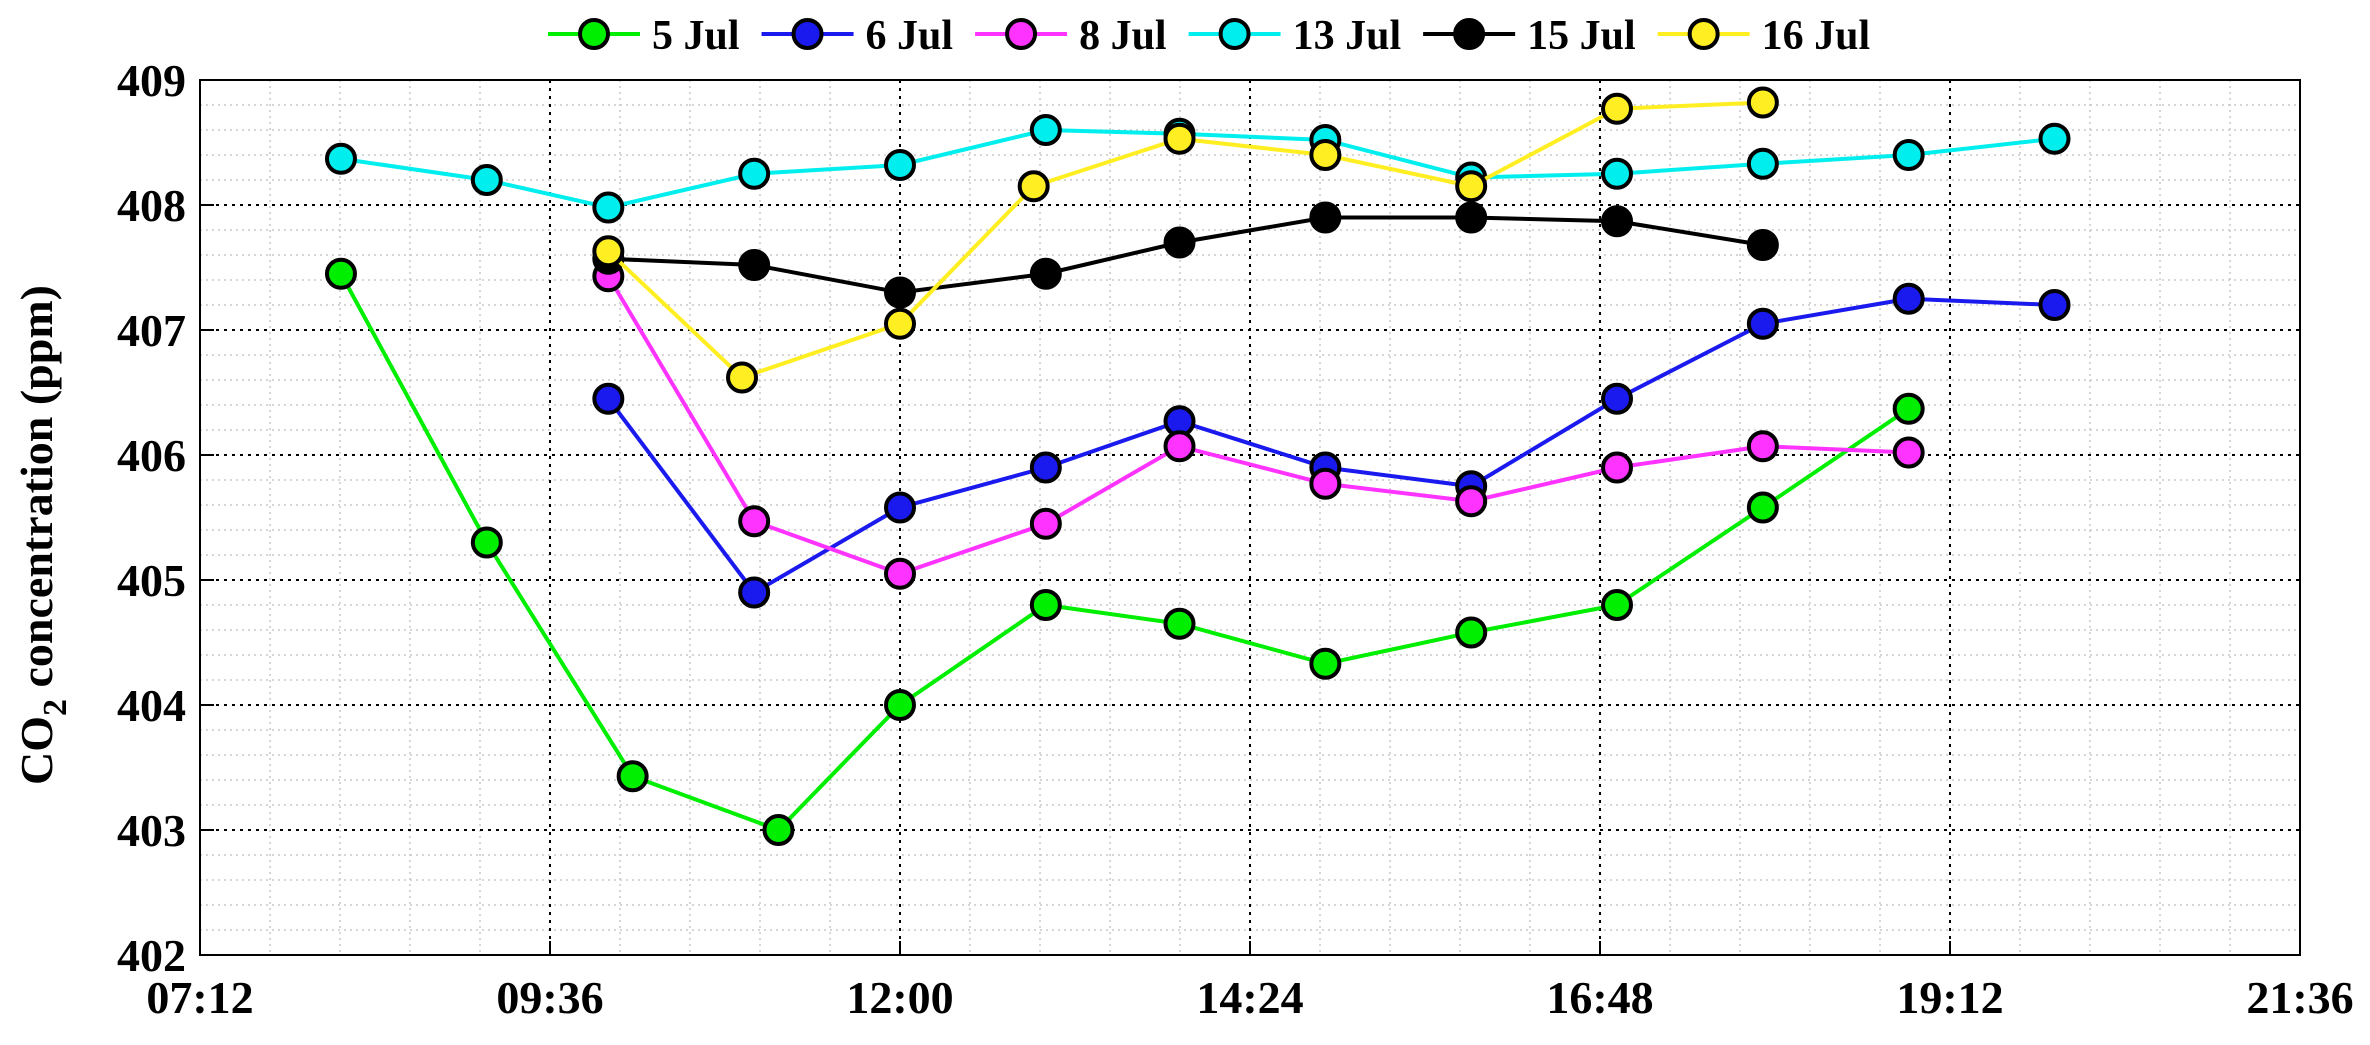 Image resolution: width=2370 pixels, height=1045 pixels. Describe the element at coordinates (1347, 36) in the screenshot. I see `legend-label-13-jul: 13 Jul` at that location.